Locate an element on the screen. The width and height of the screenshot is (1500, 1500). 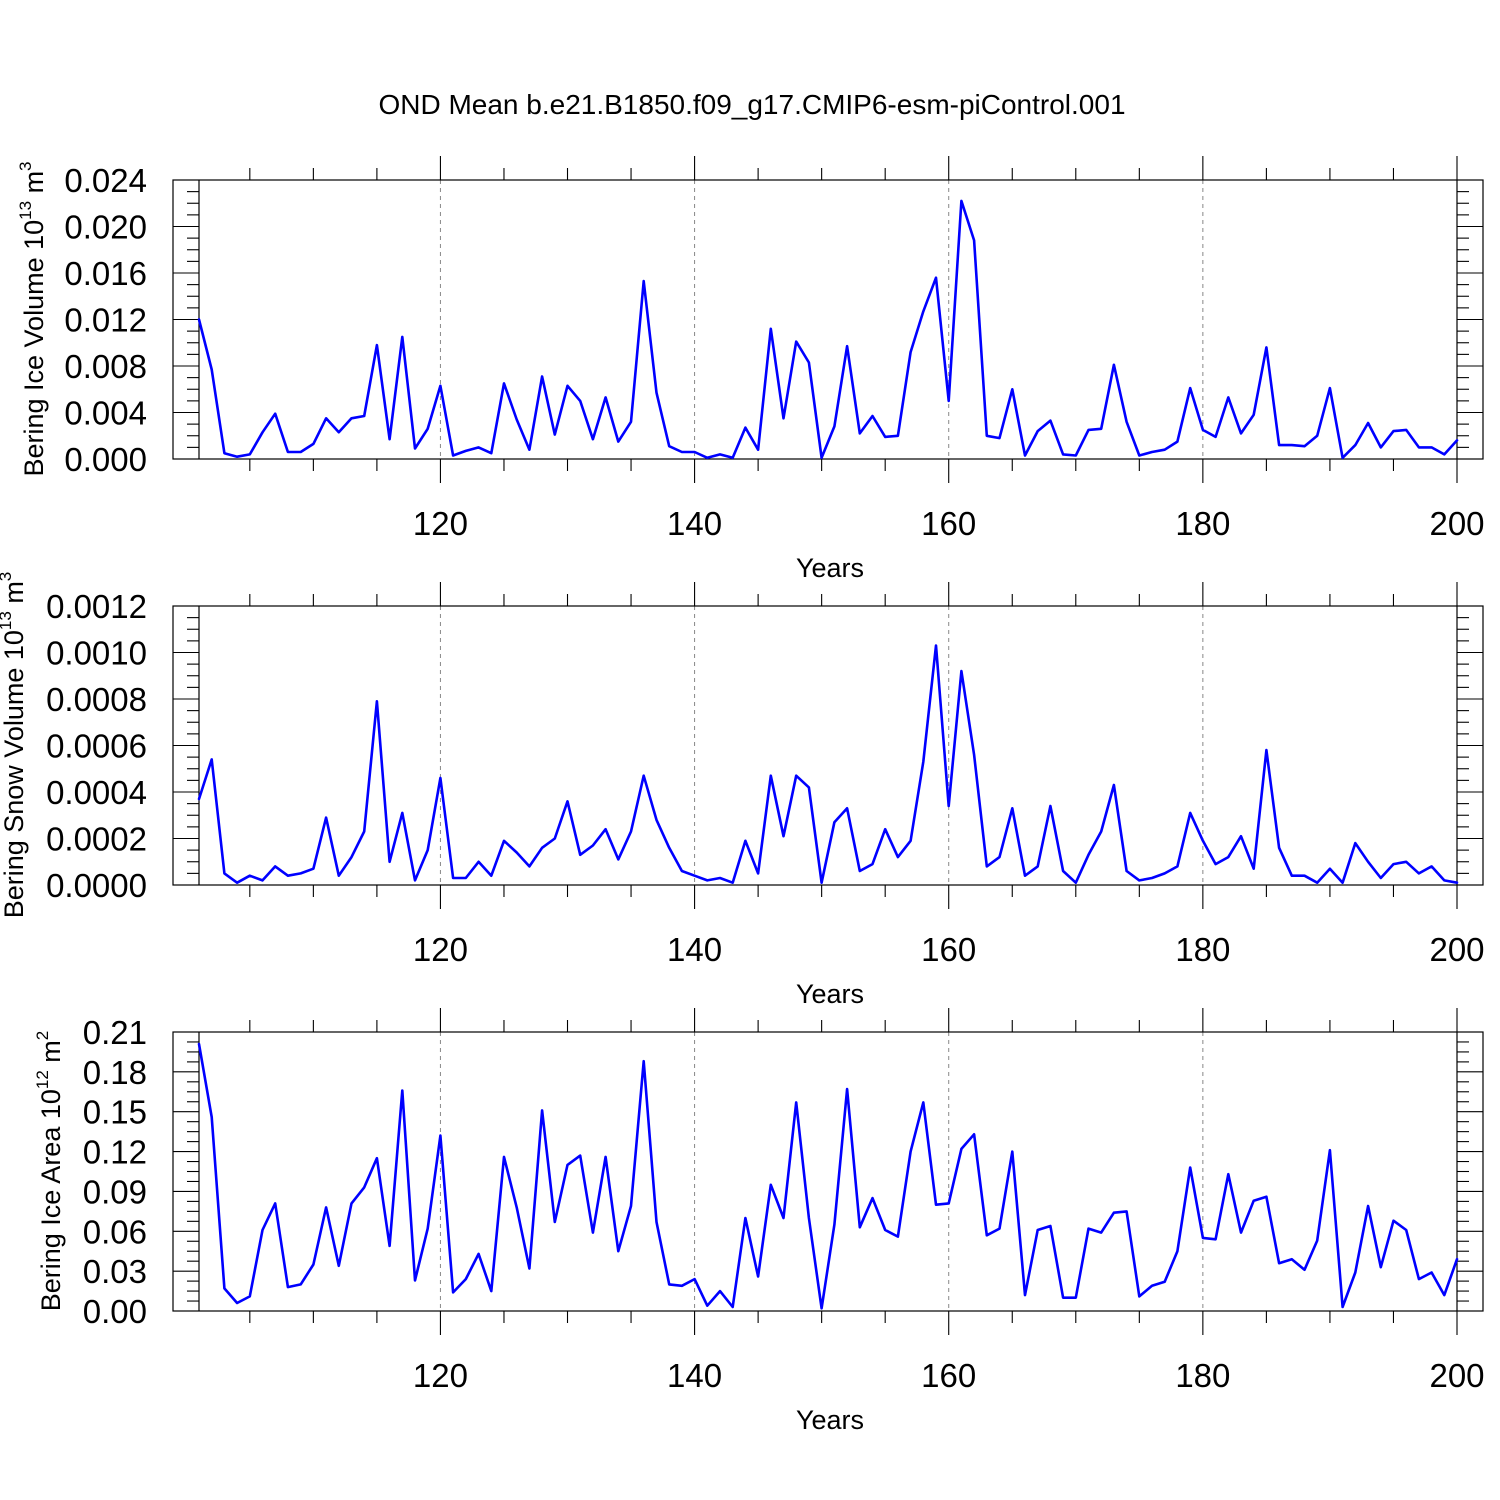
y-tick-label: 0.15 is located at coordinates (115, 1112).